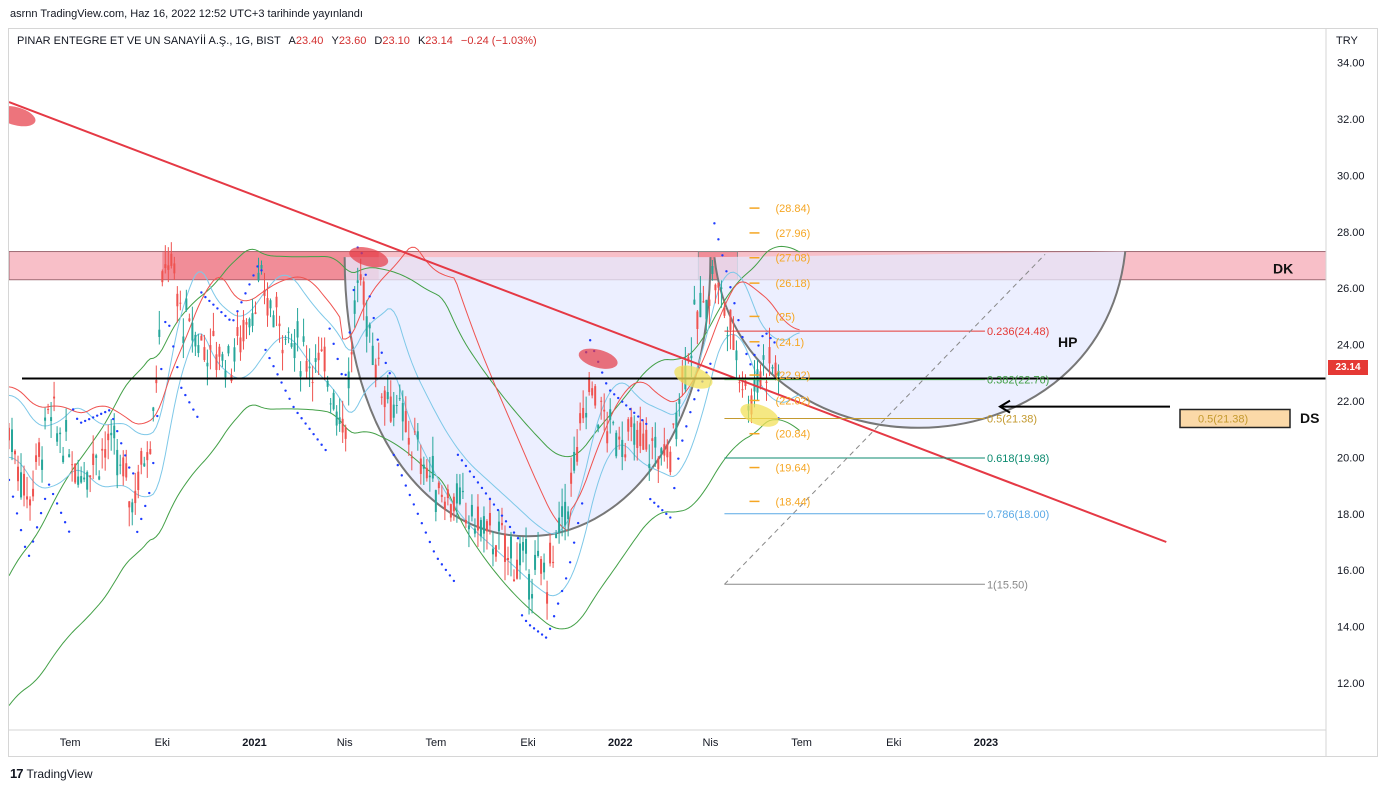 The image size is (1386, 791). I want to click on y-tick-label: 16.00, so click(1351, 571).